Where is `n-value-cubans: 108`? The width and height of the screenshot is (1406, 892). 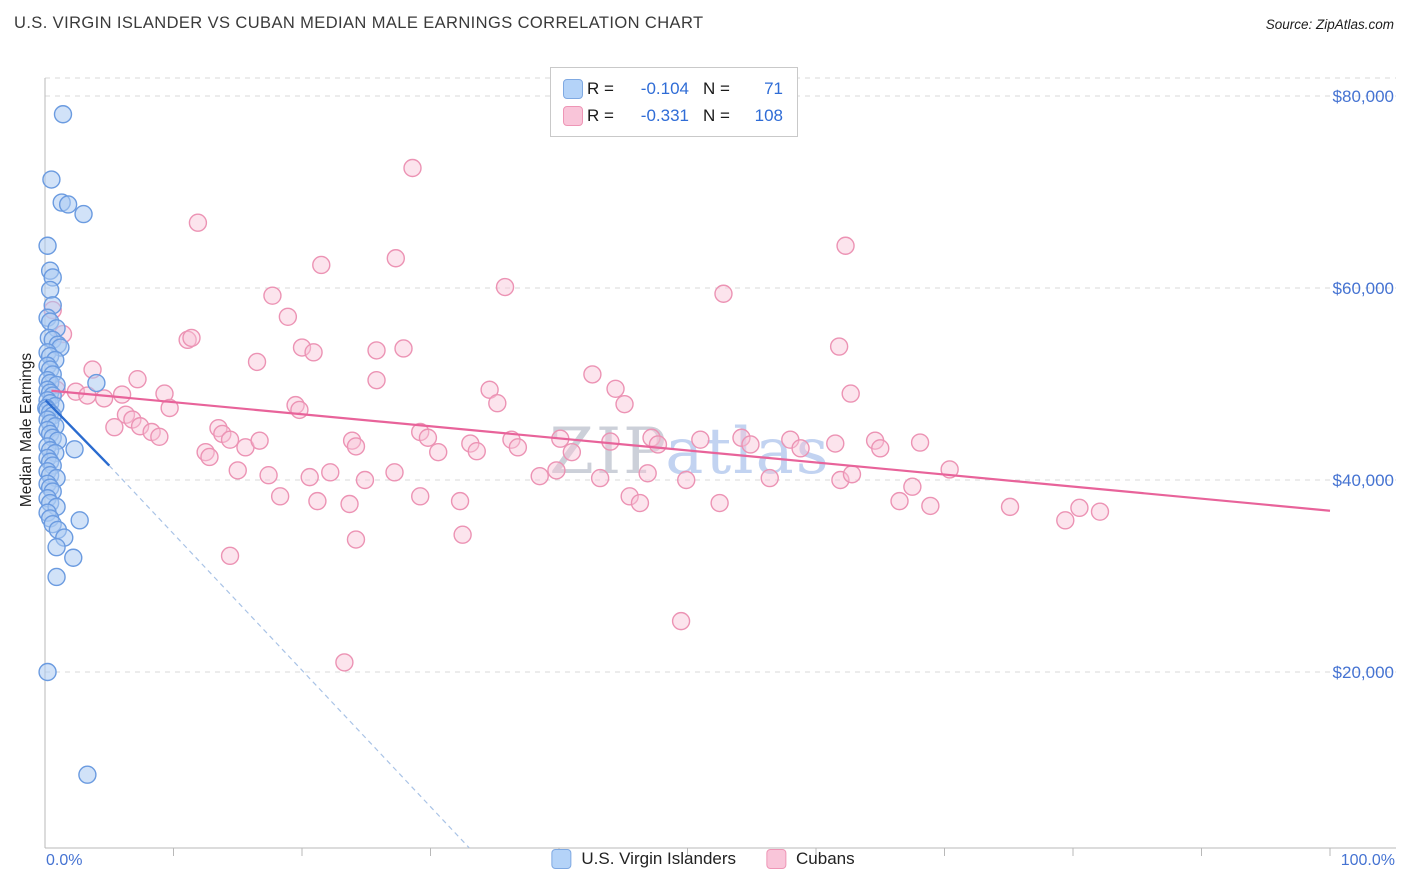
n-value-cubans: 108 is located at coordinates (768, 115).